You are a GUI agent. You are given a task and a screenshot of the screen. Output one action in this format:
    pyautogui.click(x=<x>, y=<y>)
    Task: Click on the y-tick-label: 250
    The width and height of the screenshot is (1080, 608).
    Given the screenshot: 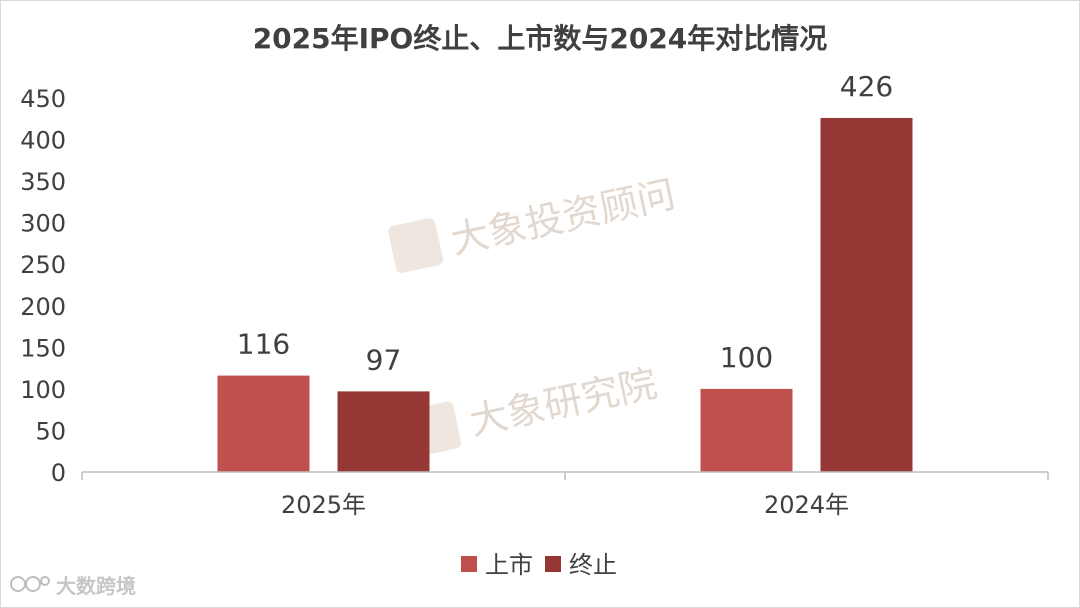 What is the action you would take?
    pyautogui.click(x=43, y=265)
    